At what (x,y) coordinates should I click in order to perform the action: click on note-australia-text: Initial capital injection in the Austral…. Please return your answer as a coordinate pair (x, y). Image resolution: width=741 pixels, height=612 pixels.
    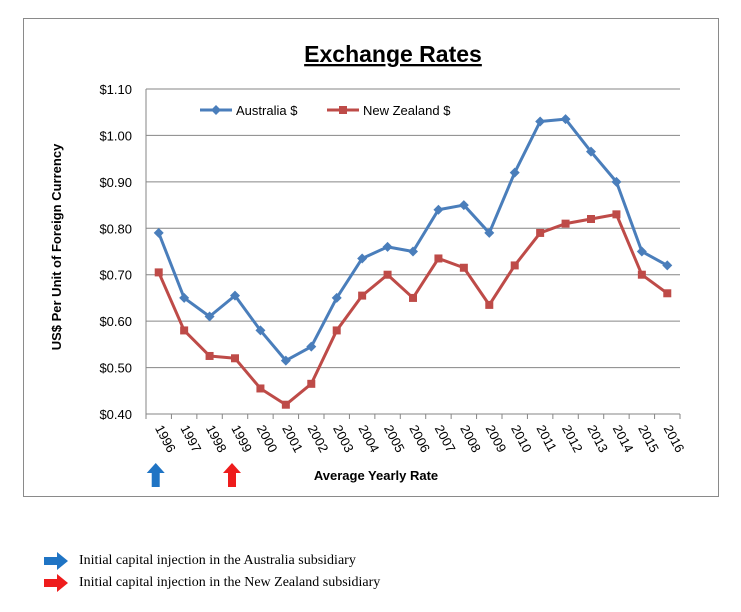
    Looking at the image, I should click on (217, 560).